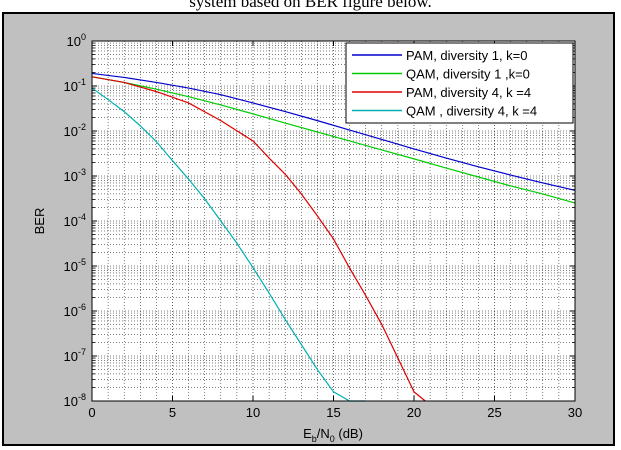 This screenshot has height=450, width=621. Describe the element at coordinates (75, 265) in the screenshot. I see `y-tick-label: 10⁻⁵` at that location.